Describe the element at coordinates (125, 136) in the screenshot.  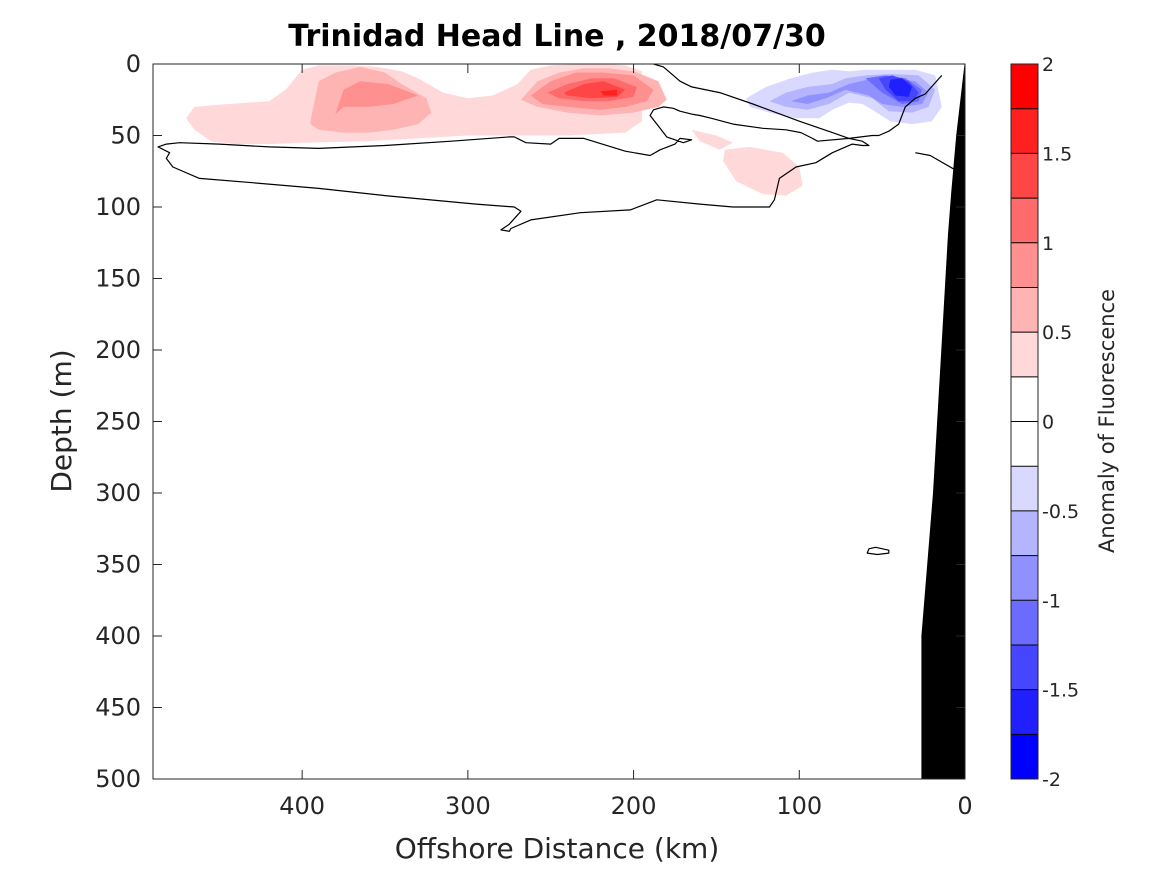
I see `y-tick-label: 50` at that location.